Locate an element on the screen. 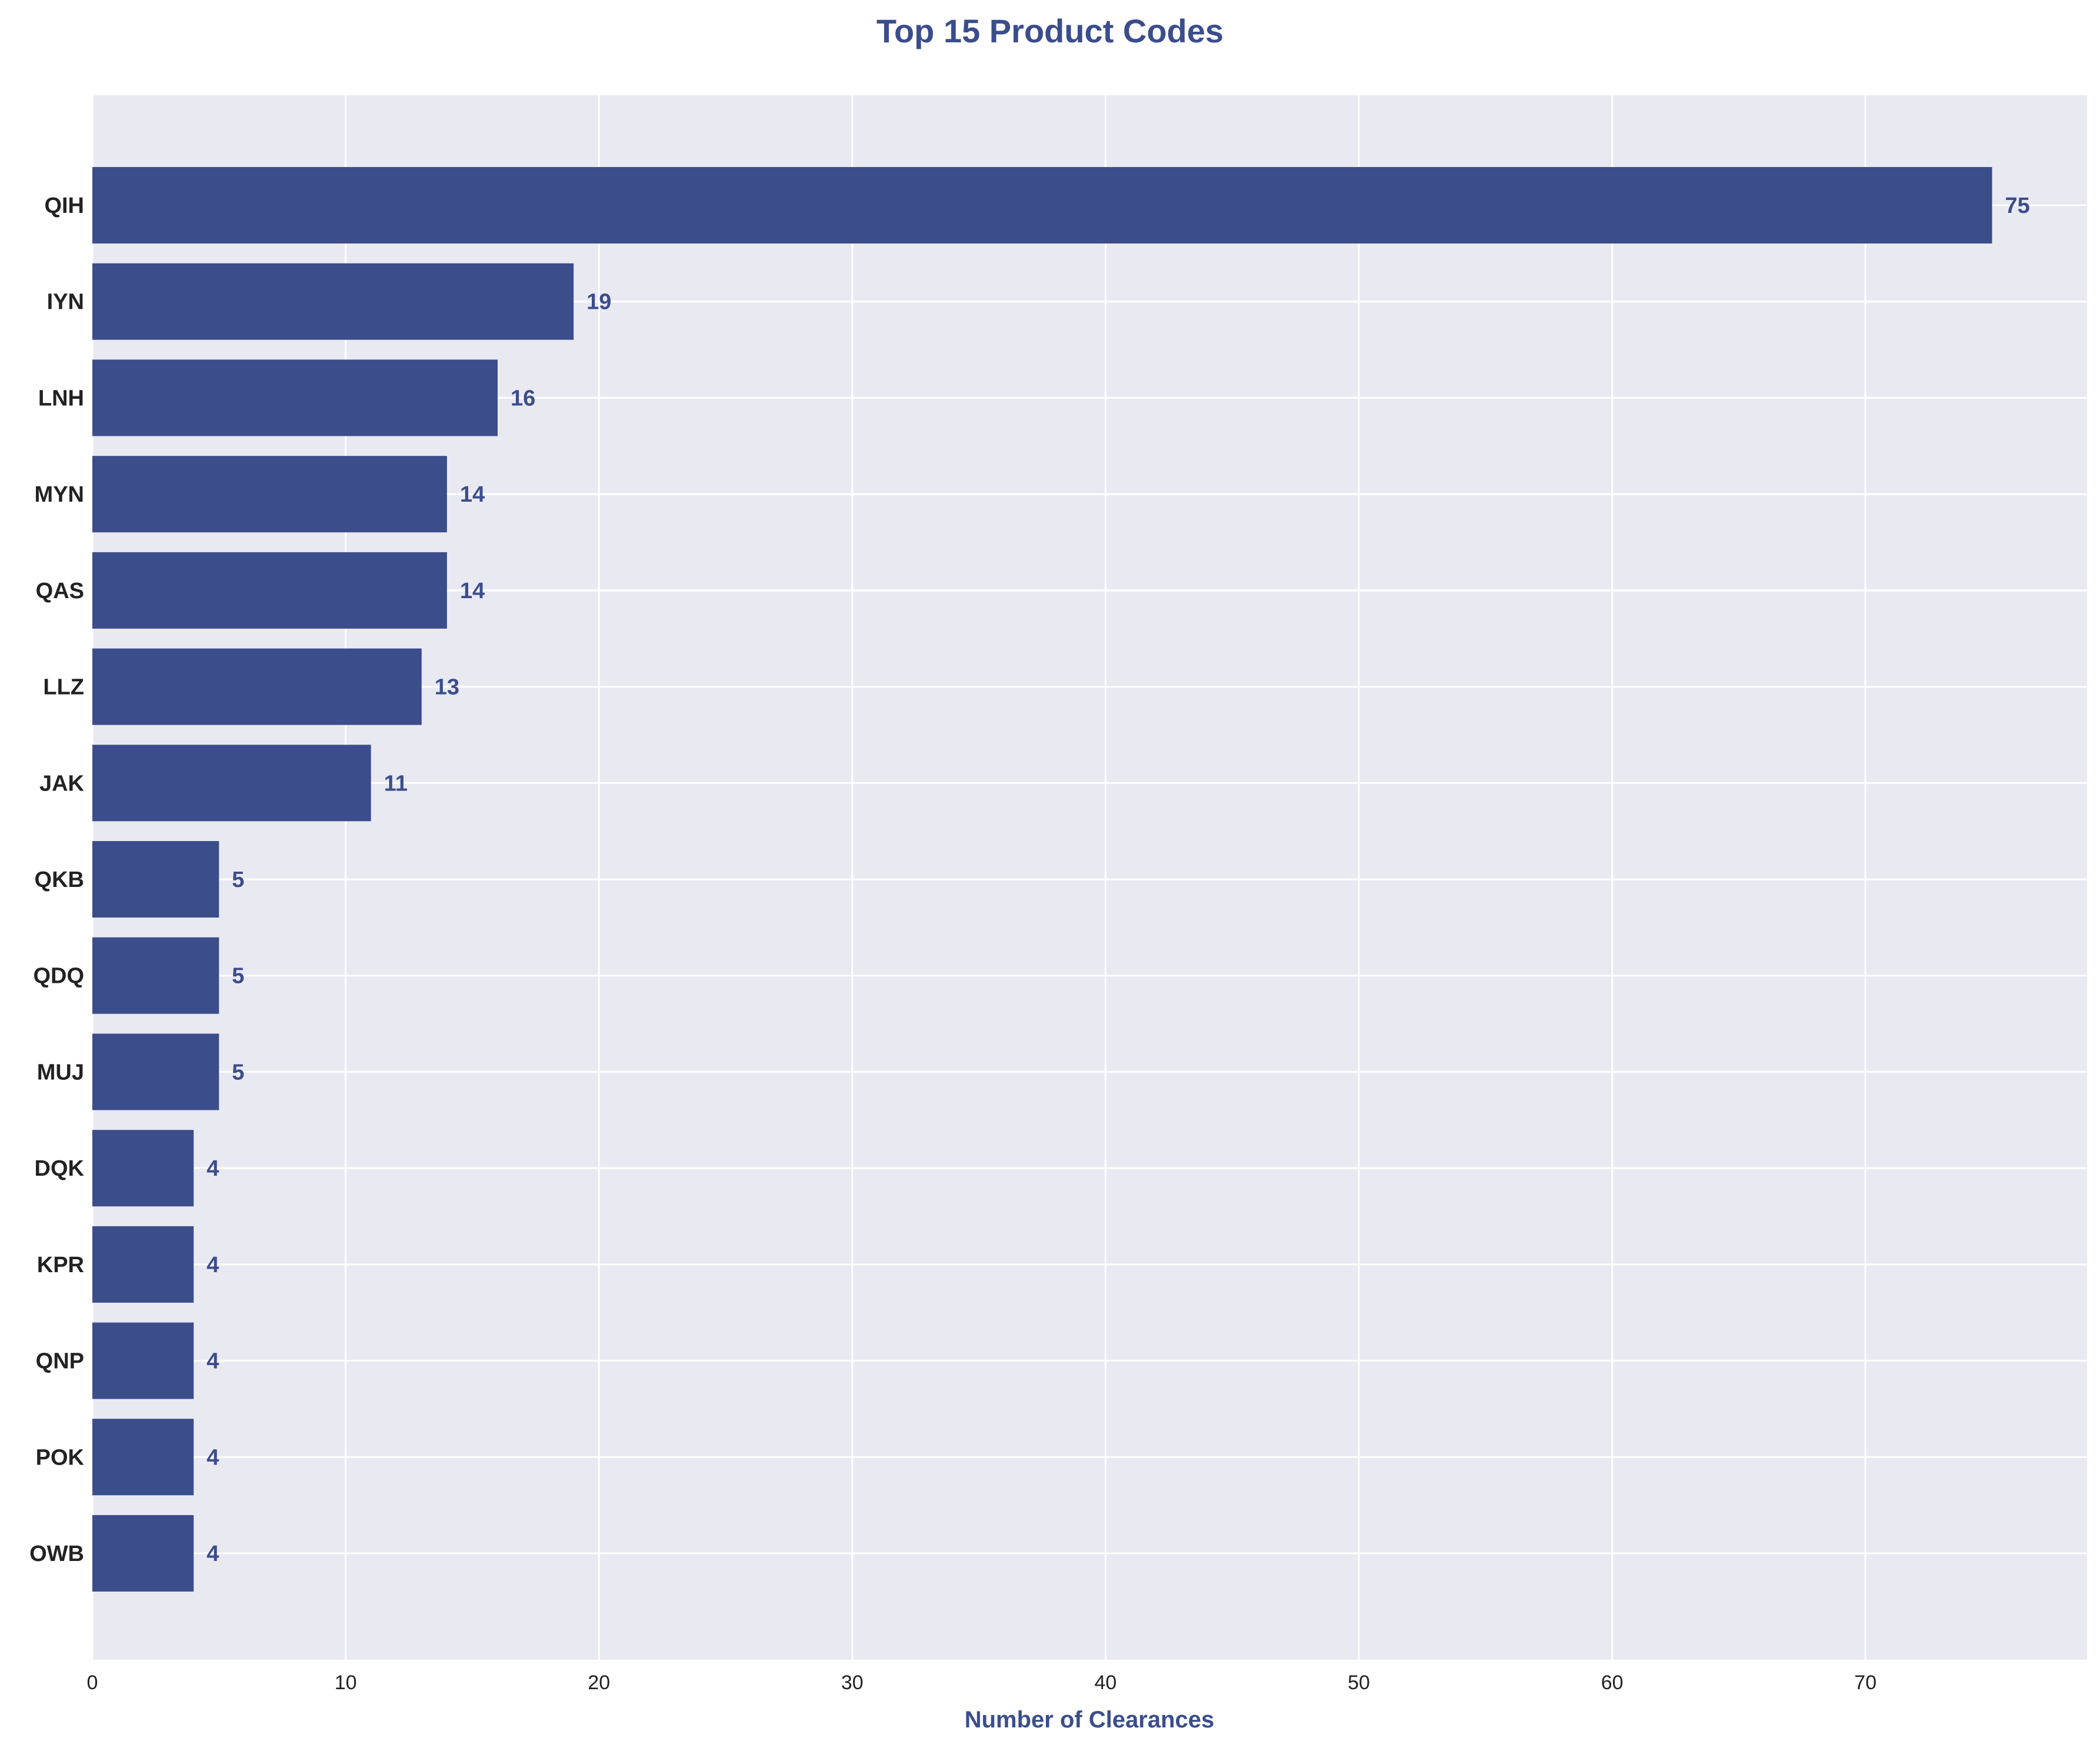 Image resolution: width=2100 pixels, height=1748 pixels. y-tick-label: QIH is located at coordinates (64, 206).